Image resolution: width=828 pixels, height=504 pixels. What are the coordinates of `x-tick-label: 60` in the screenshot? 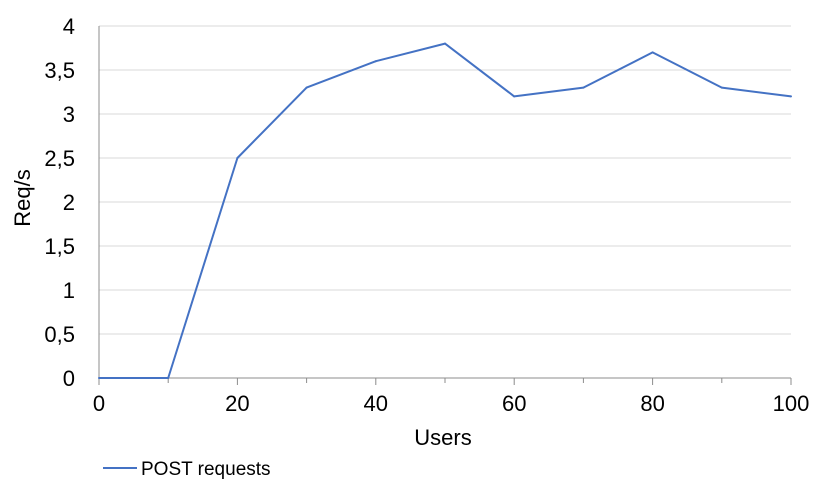 It's located at (514, 403).